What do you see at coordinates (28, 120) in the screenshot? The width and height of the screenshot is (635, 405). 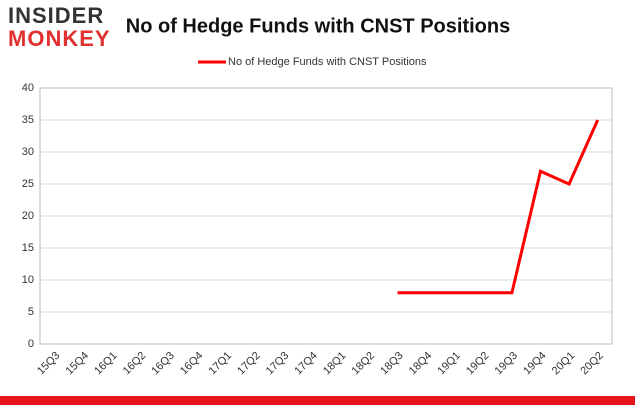 I see `y-tick-label: 35` at bounding box center [28, 120].